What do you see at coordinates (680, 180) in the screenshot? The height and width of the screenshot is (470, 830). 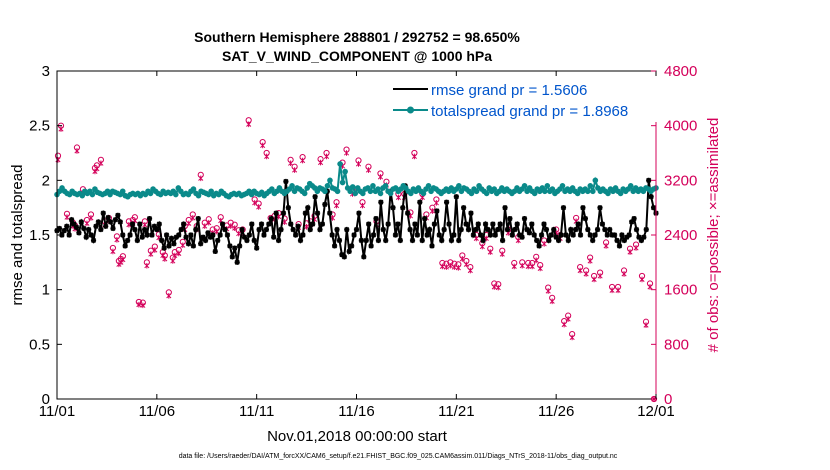 I see `y2-tick-label: 3200` at bounding box center [680, 180].